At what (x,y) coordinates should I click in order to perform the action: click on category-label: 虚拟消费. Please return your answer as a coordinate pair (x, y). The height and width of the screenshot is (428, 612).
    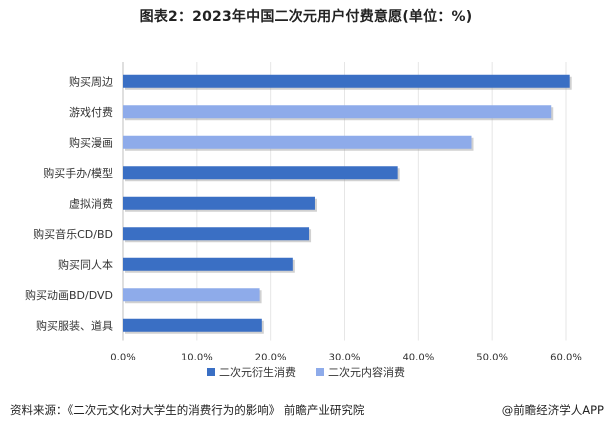
    Looking at the image, I should click on (91, 203).